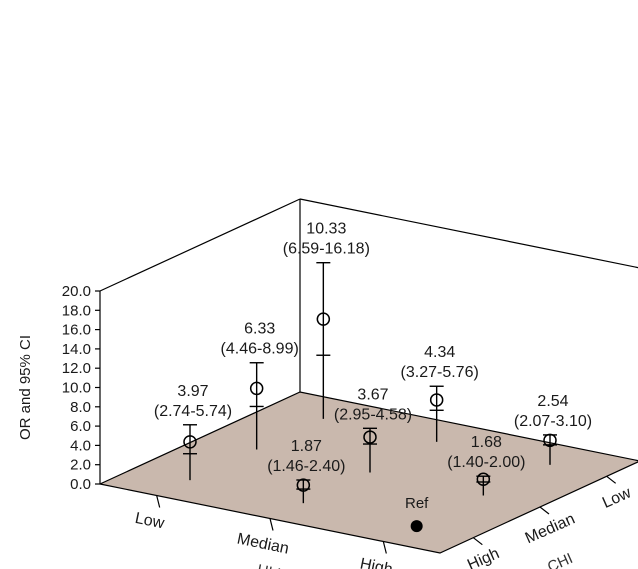 Image resolution: width=638 pixels, height=569 pixels. Describe the element at coordinates (617, 498) in the screenshot. I see `z-tick-label: Low` at that location.